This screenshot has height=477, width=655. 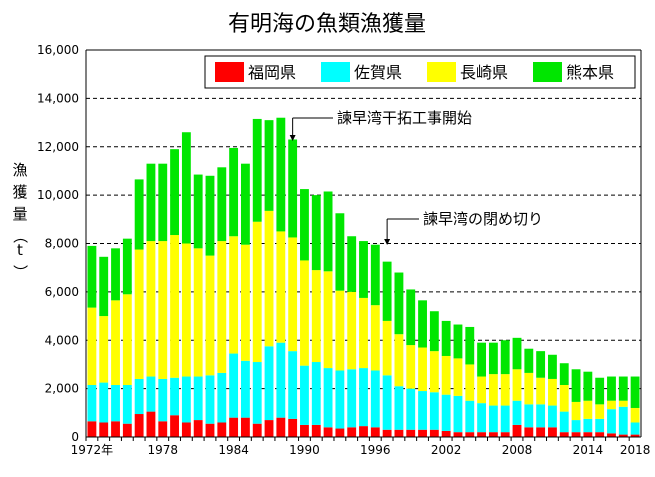 I want to click on x-tick-label: 2018, so click(x=635, y=450).